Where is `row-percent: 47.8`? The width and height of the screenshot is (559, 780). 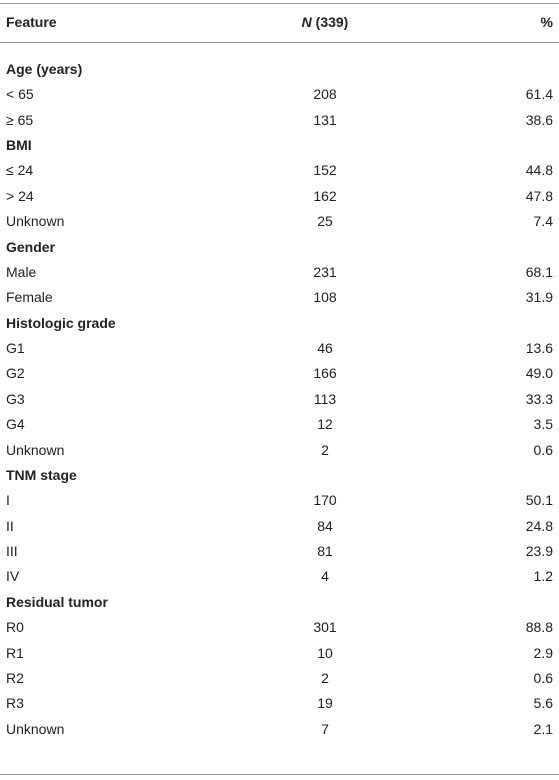
row-percent: 47.8 is located at coordinates (539, 195).